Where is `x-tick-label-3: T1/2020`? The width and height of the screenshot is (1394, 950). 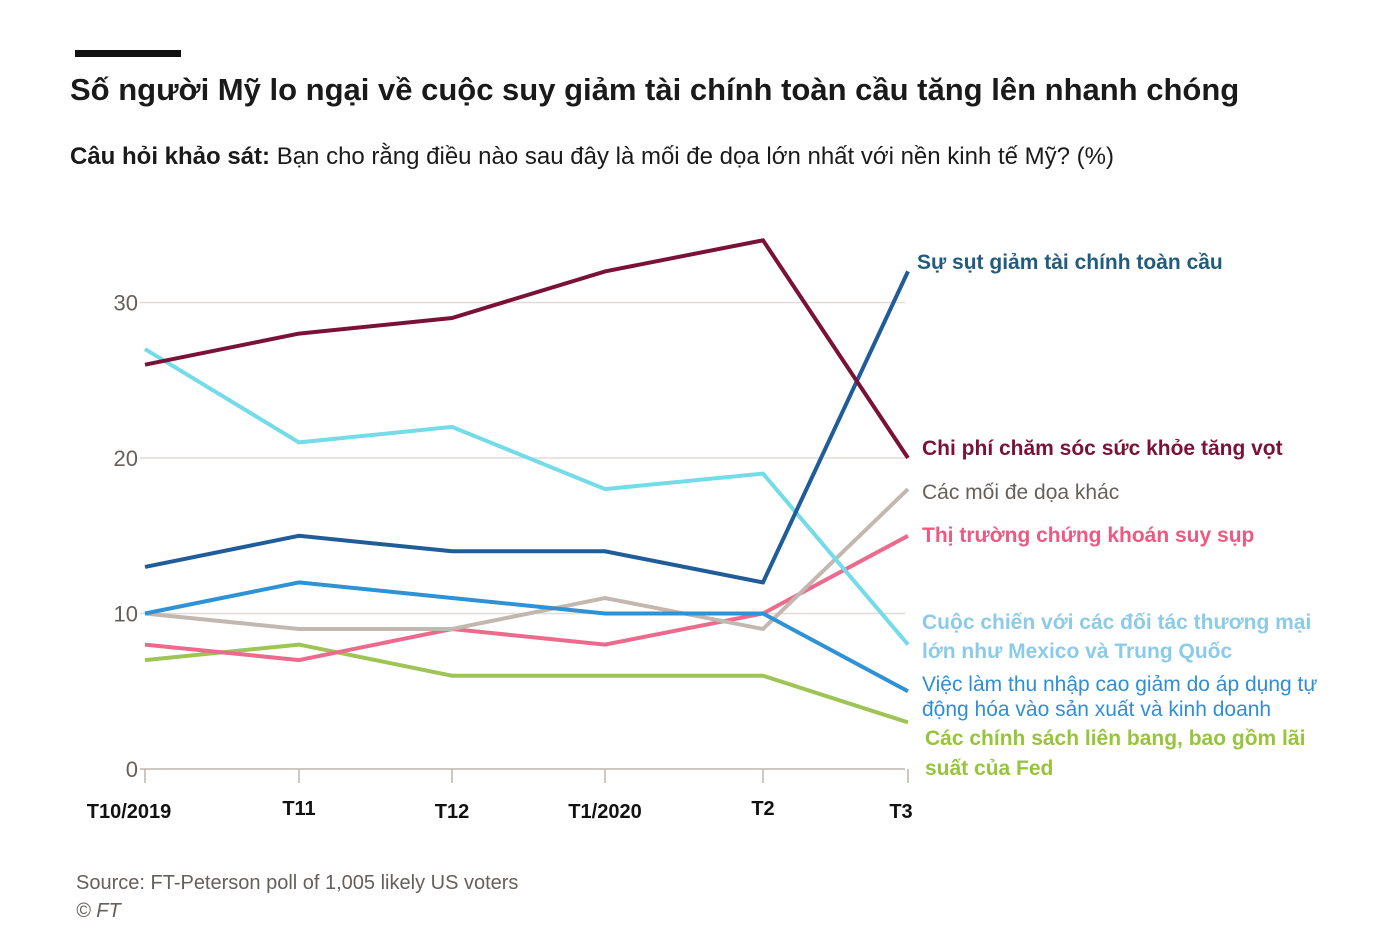 x-tick-label-3: T1/2020 is located at coordinates (604, 812).